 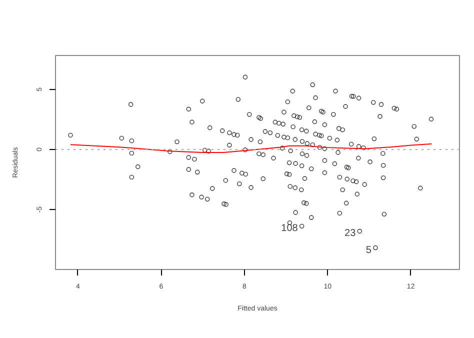 What do you see at coordinates (350, 234) in the screenshot?
I see `annotation: 23` at bounding box center [350, 234].